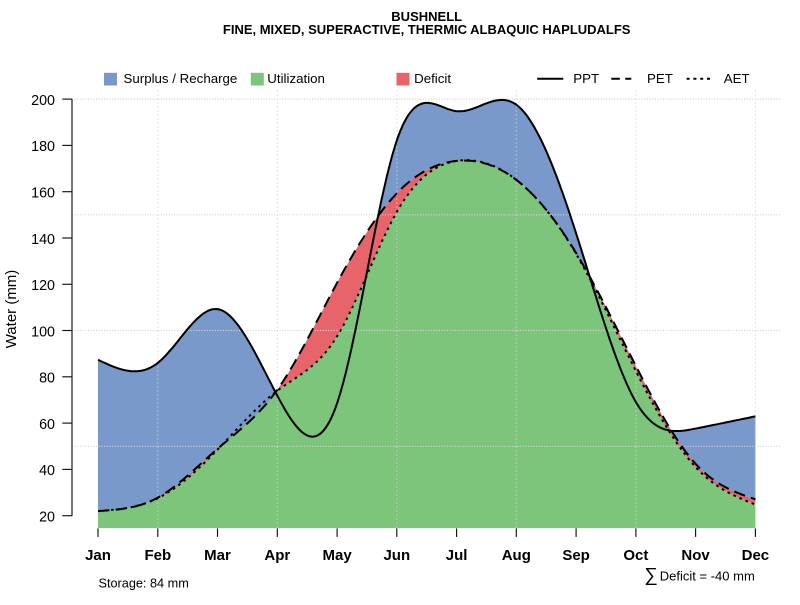  I want to click on svg-text: 40, so click(47, 471).